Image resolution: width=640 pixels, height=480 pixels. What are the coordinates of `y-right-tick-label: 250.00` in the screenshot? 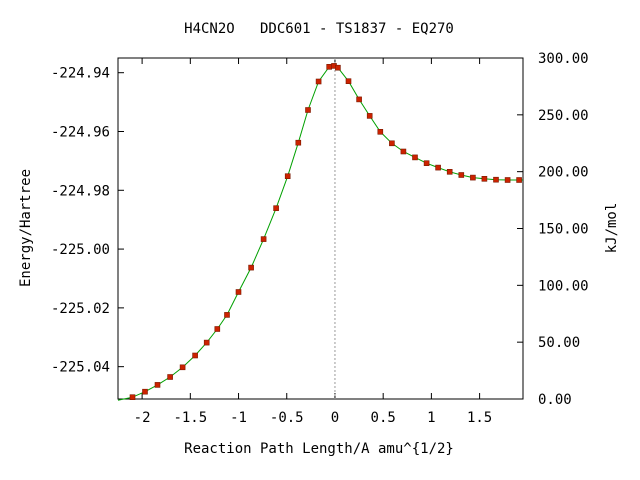 It's located at (563, 116).